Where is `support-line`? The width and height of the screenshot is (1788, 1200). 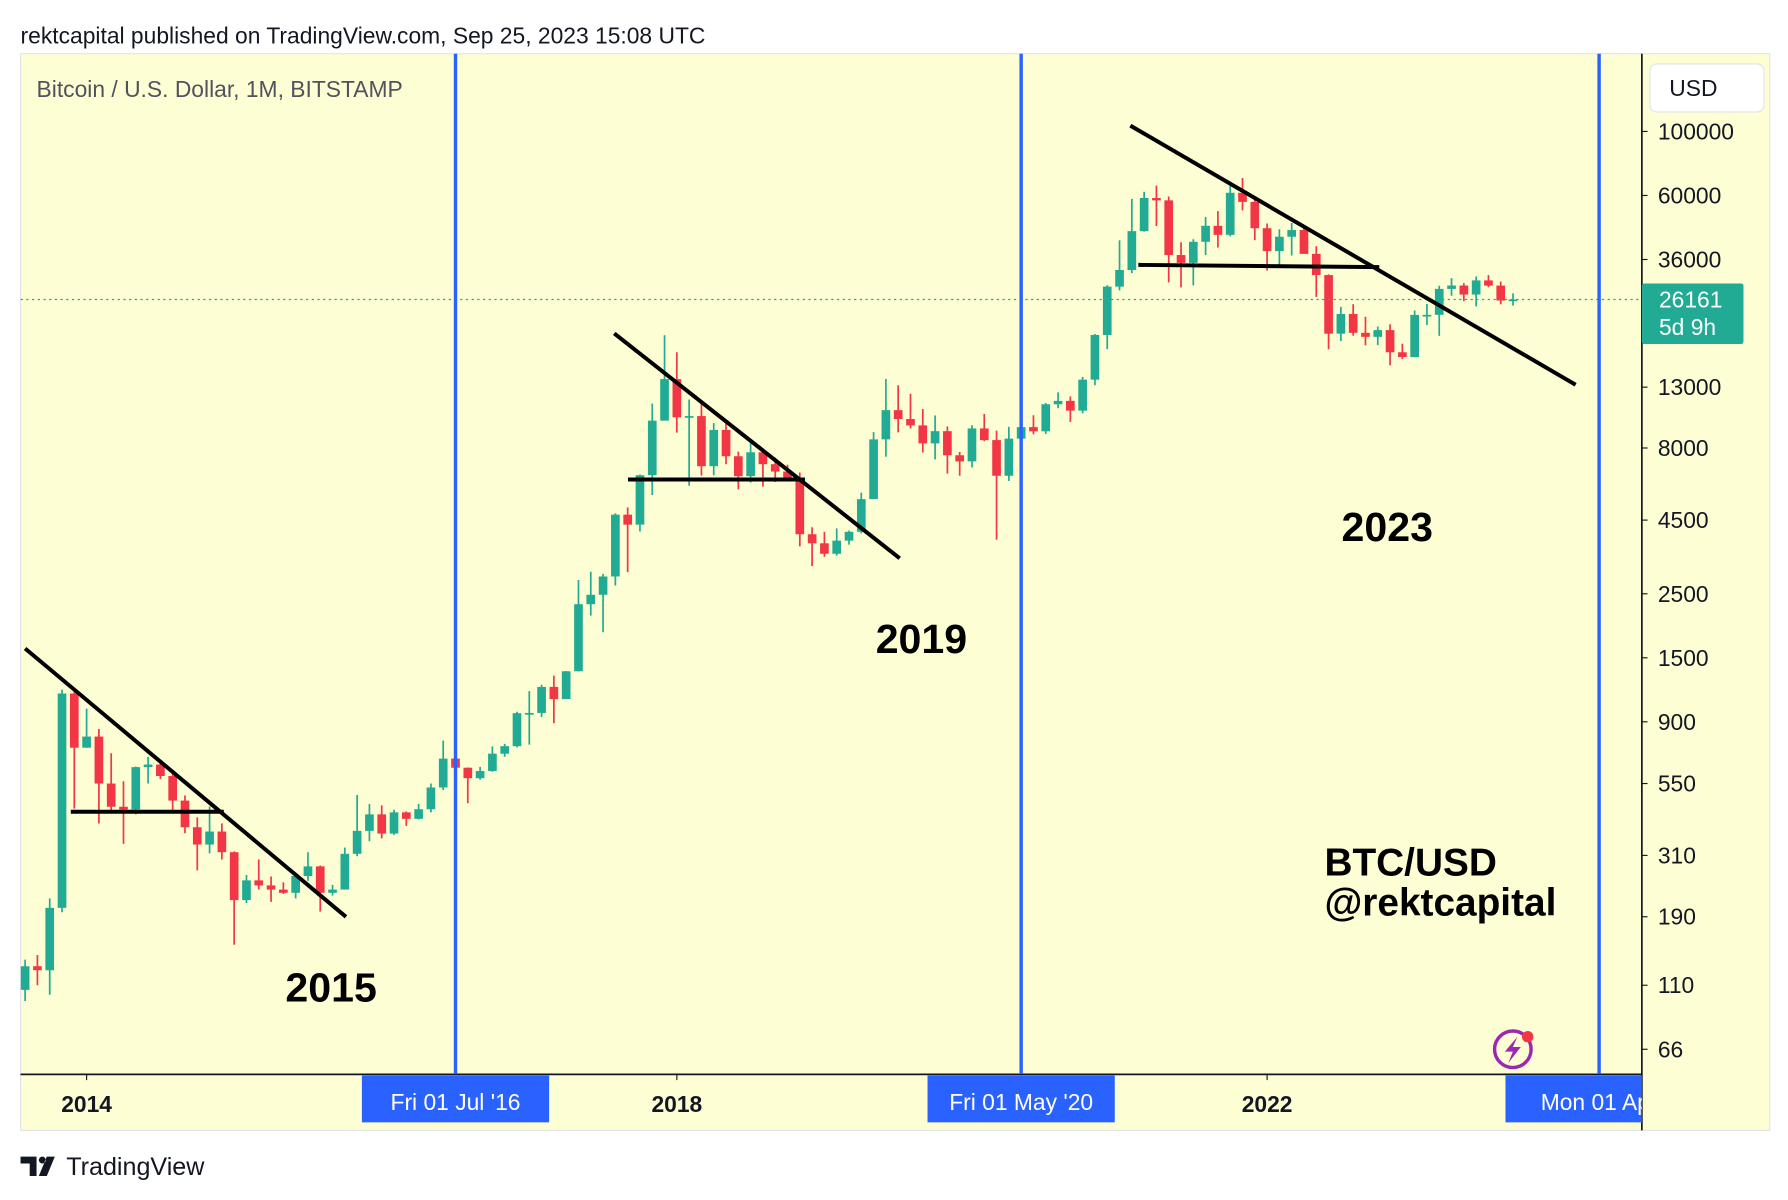
support-line is located at coordinates (1259, 266).